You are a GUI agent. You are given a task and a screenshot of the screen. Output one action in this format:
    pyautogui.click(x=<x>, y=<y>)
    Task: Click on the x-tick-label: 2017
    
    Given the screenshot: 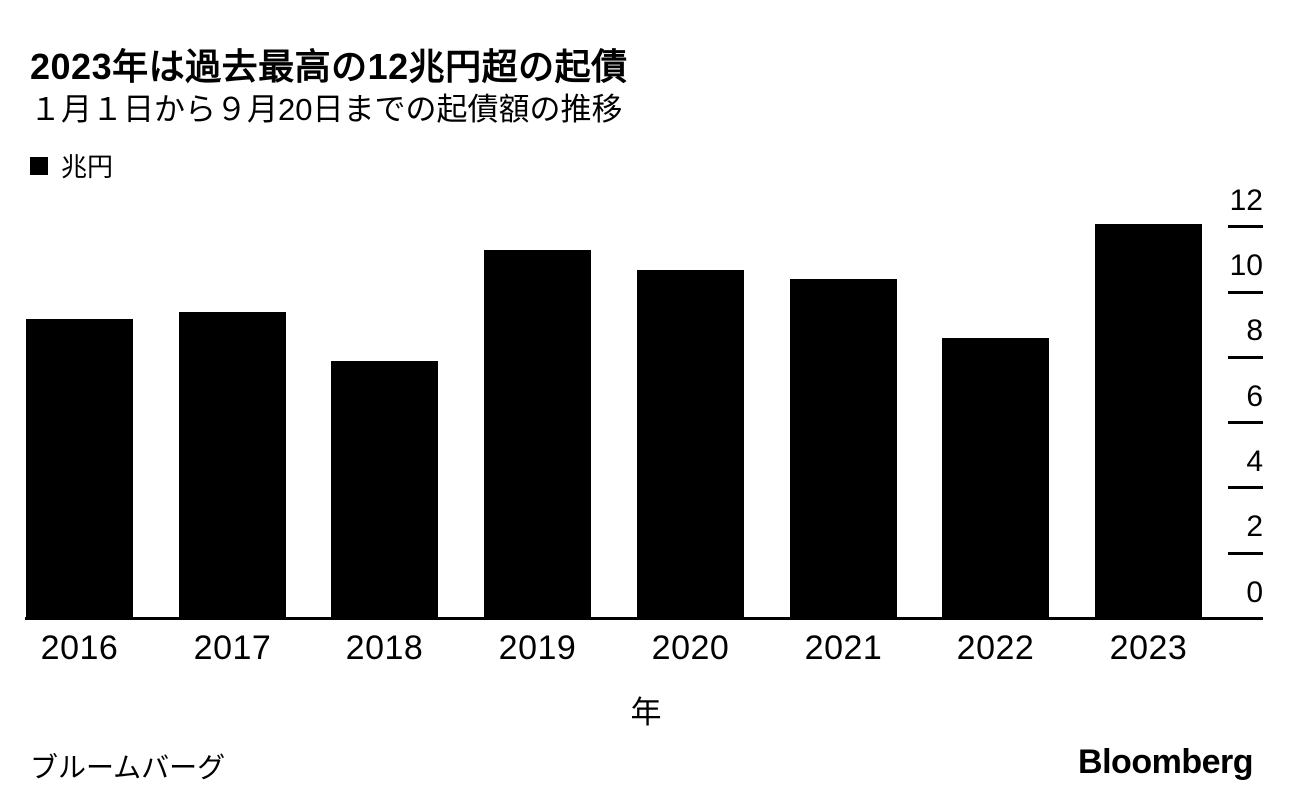 What is the action you would take?
    pyautogui.click(x=232, y=648)
    